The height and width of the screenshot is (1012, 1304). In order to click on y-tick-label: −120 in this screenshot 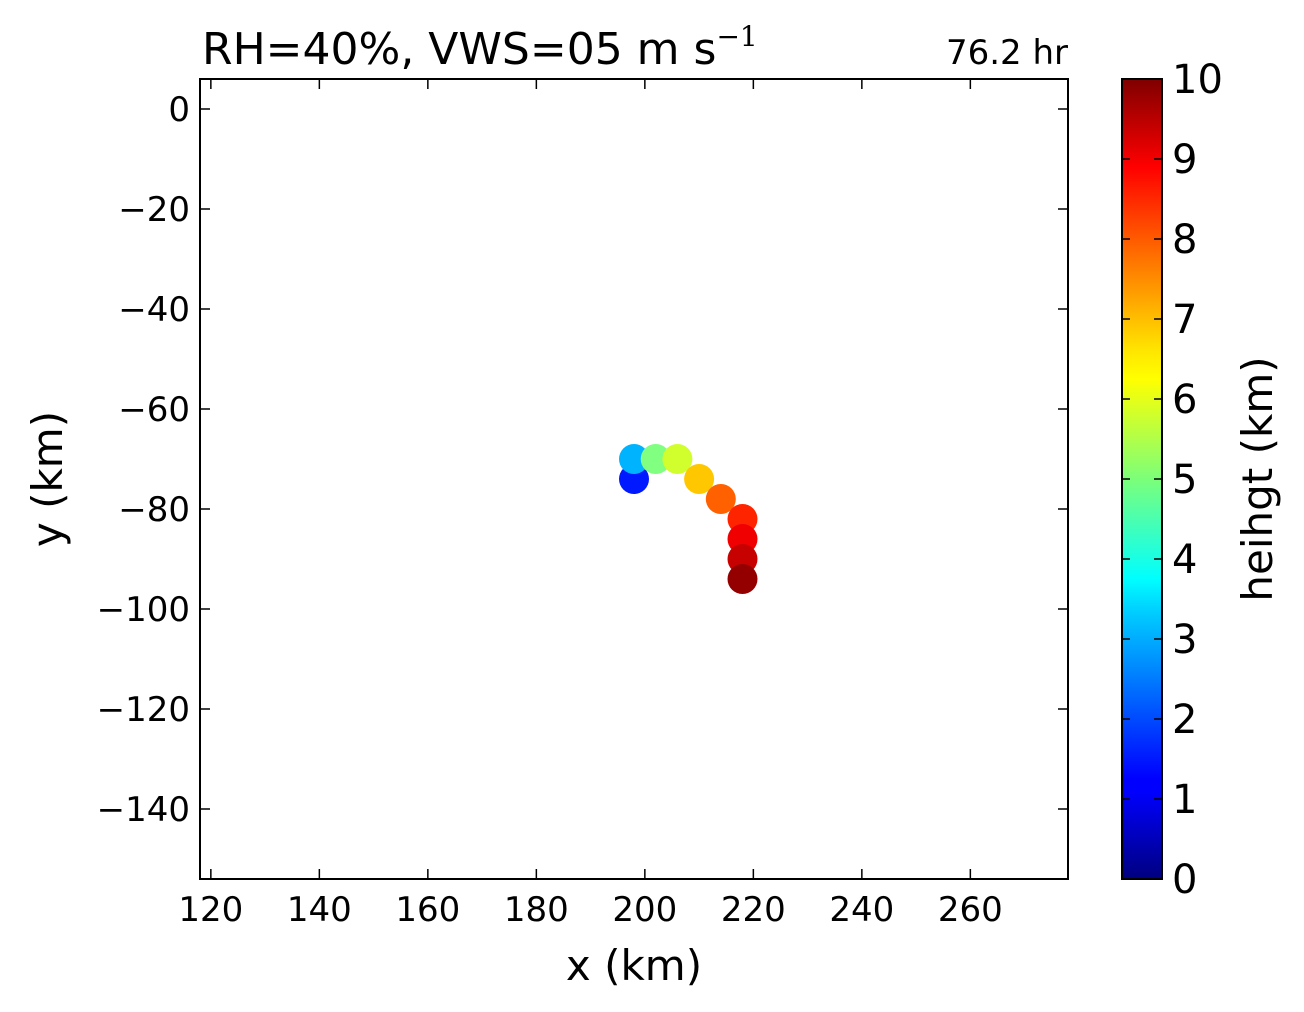, I will do `click(143, 710)`.